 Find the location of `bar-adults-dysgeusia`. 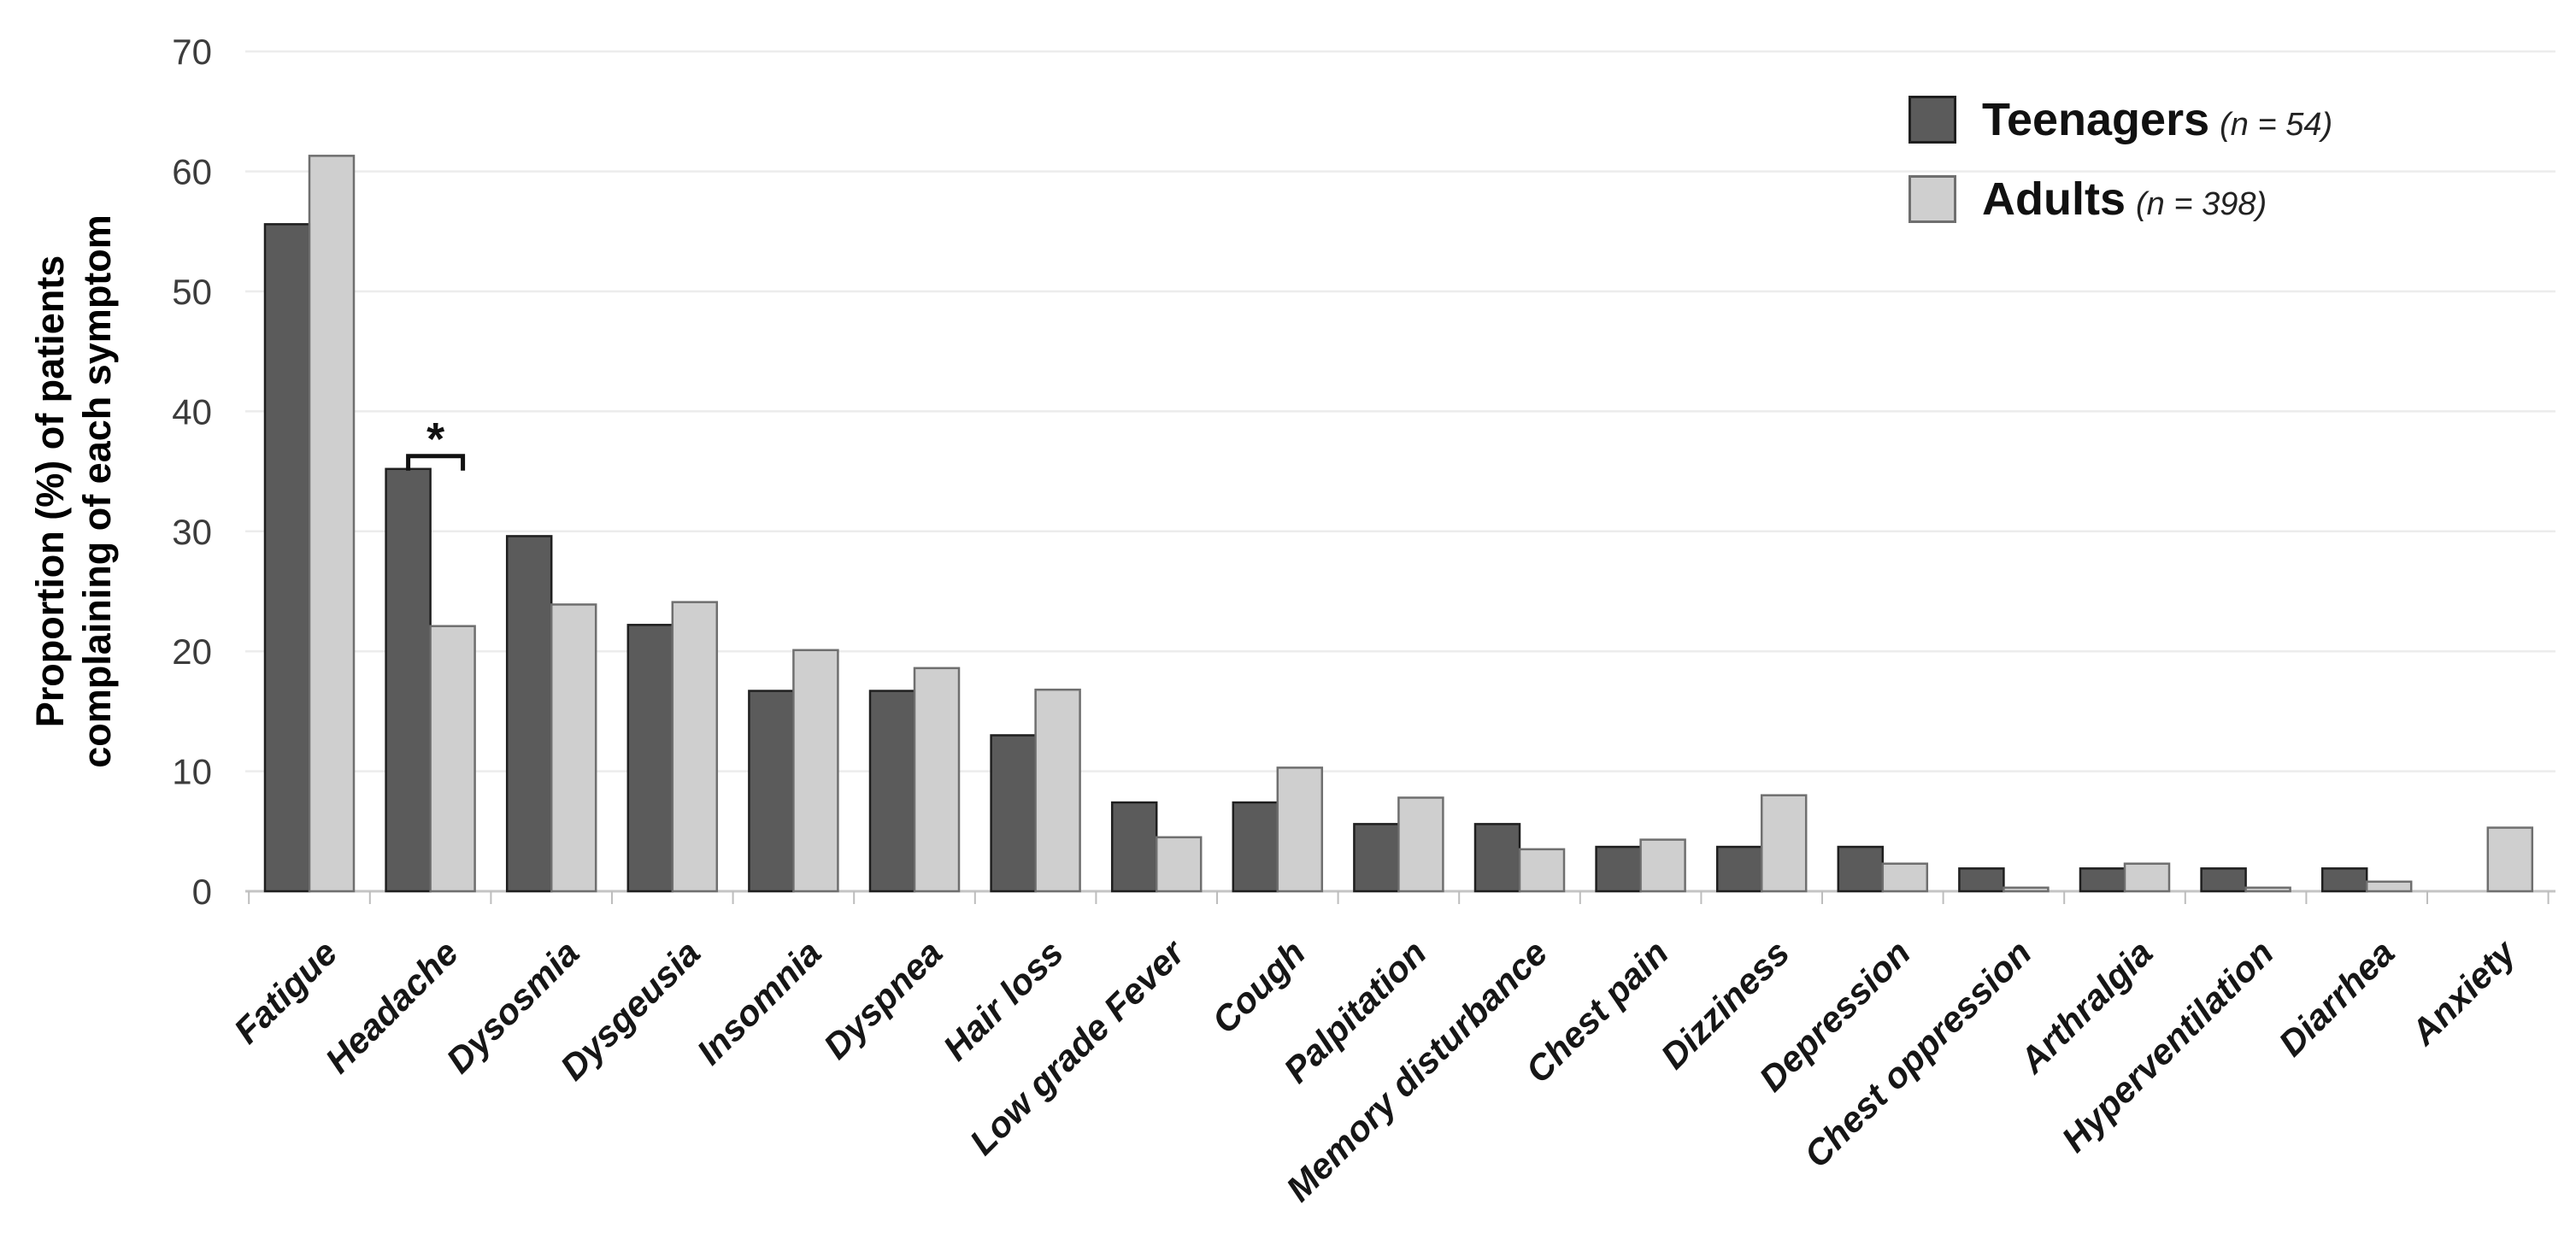

bar-adults-dysgeusia is located at coordinates (695, 747).